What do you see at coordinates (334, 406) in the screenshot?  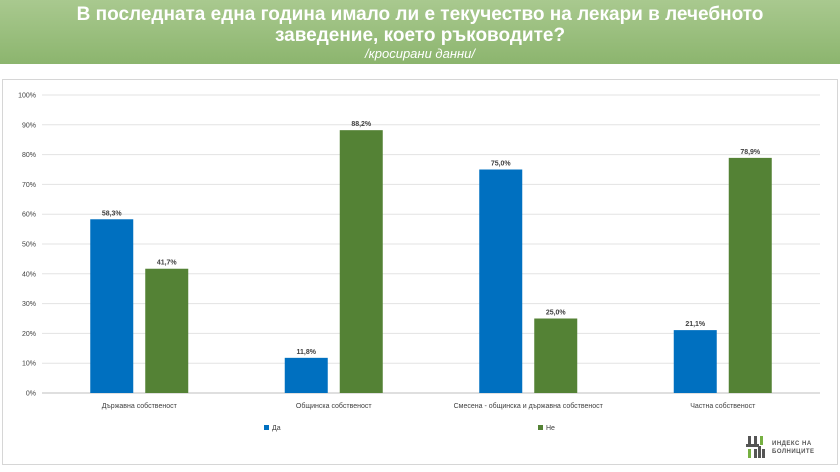 I see `category-label: Общинска собственост` at bounding box center [334, 406].